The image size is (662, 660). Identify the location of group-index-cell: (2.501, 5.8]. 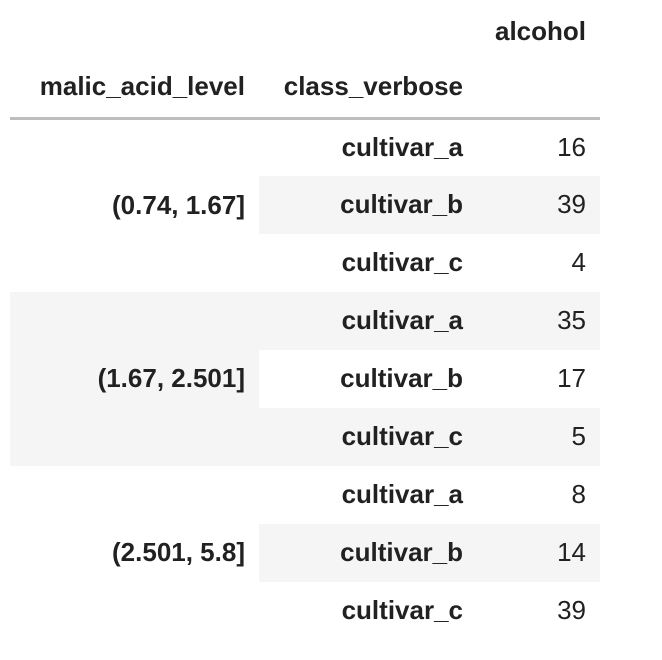
(178, 552).